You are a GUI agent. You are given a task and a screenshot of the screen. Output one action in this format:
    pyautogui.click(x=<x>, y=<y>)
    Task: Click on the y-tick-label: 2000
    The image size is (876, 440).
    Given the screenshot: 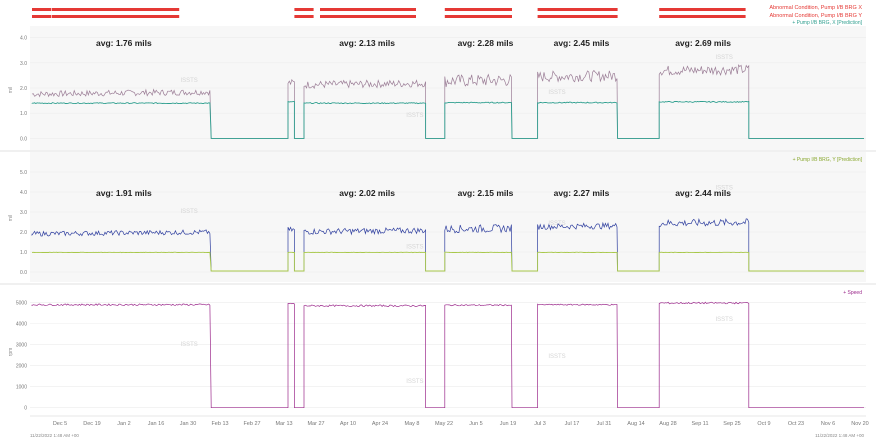 What is the action you would take?
    pyautogui.click(x=21, y=367)
    